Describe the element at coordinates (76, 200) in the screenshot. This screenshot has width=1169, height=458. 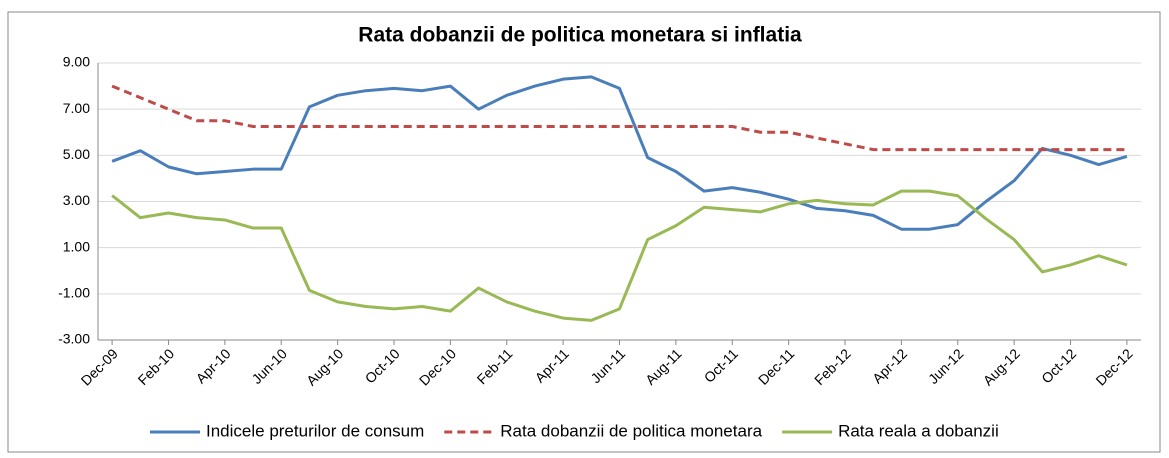
I see `y-tick-label: 3.00` at that location.